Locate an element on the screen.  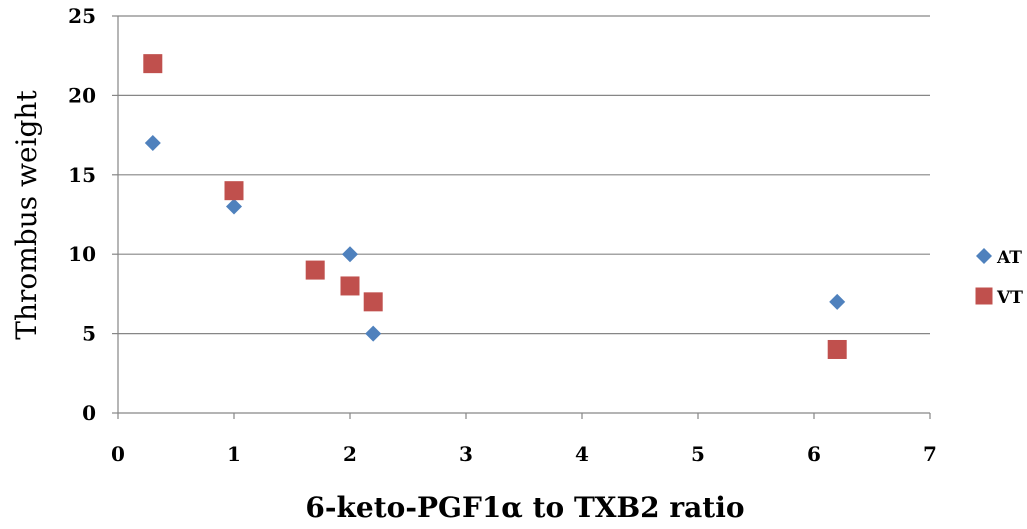
x-tick-label-7: 7 is located at coordinates (930, 454).